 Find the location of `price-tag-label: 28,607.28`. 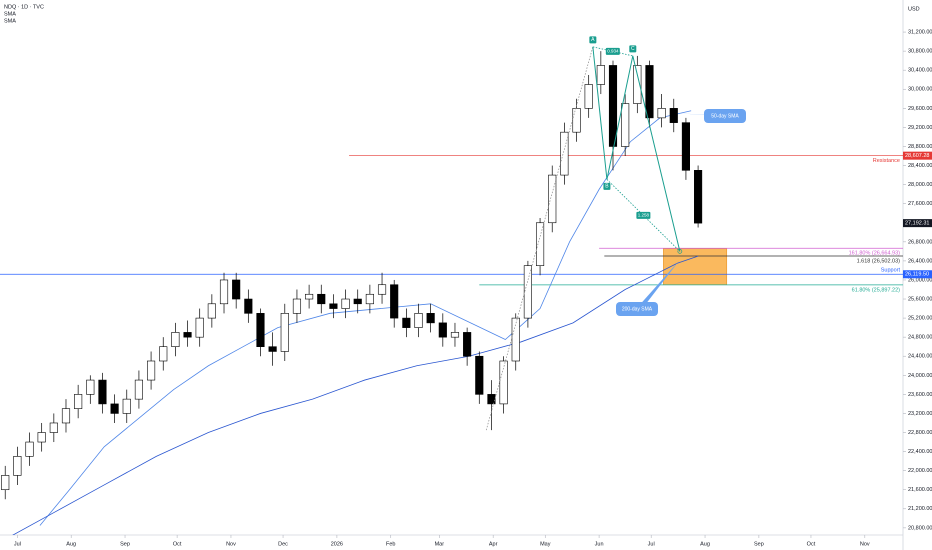

price-tag-label: 28,607.28 is located at coordinates (917, 156).